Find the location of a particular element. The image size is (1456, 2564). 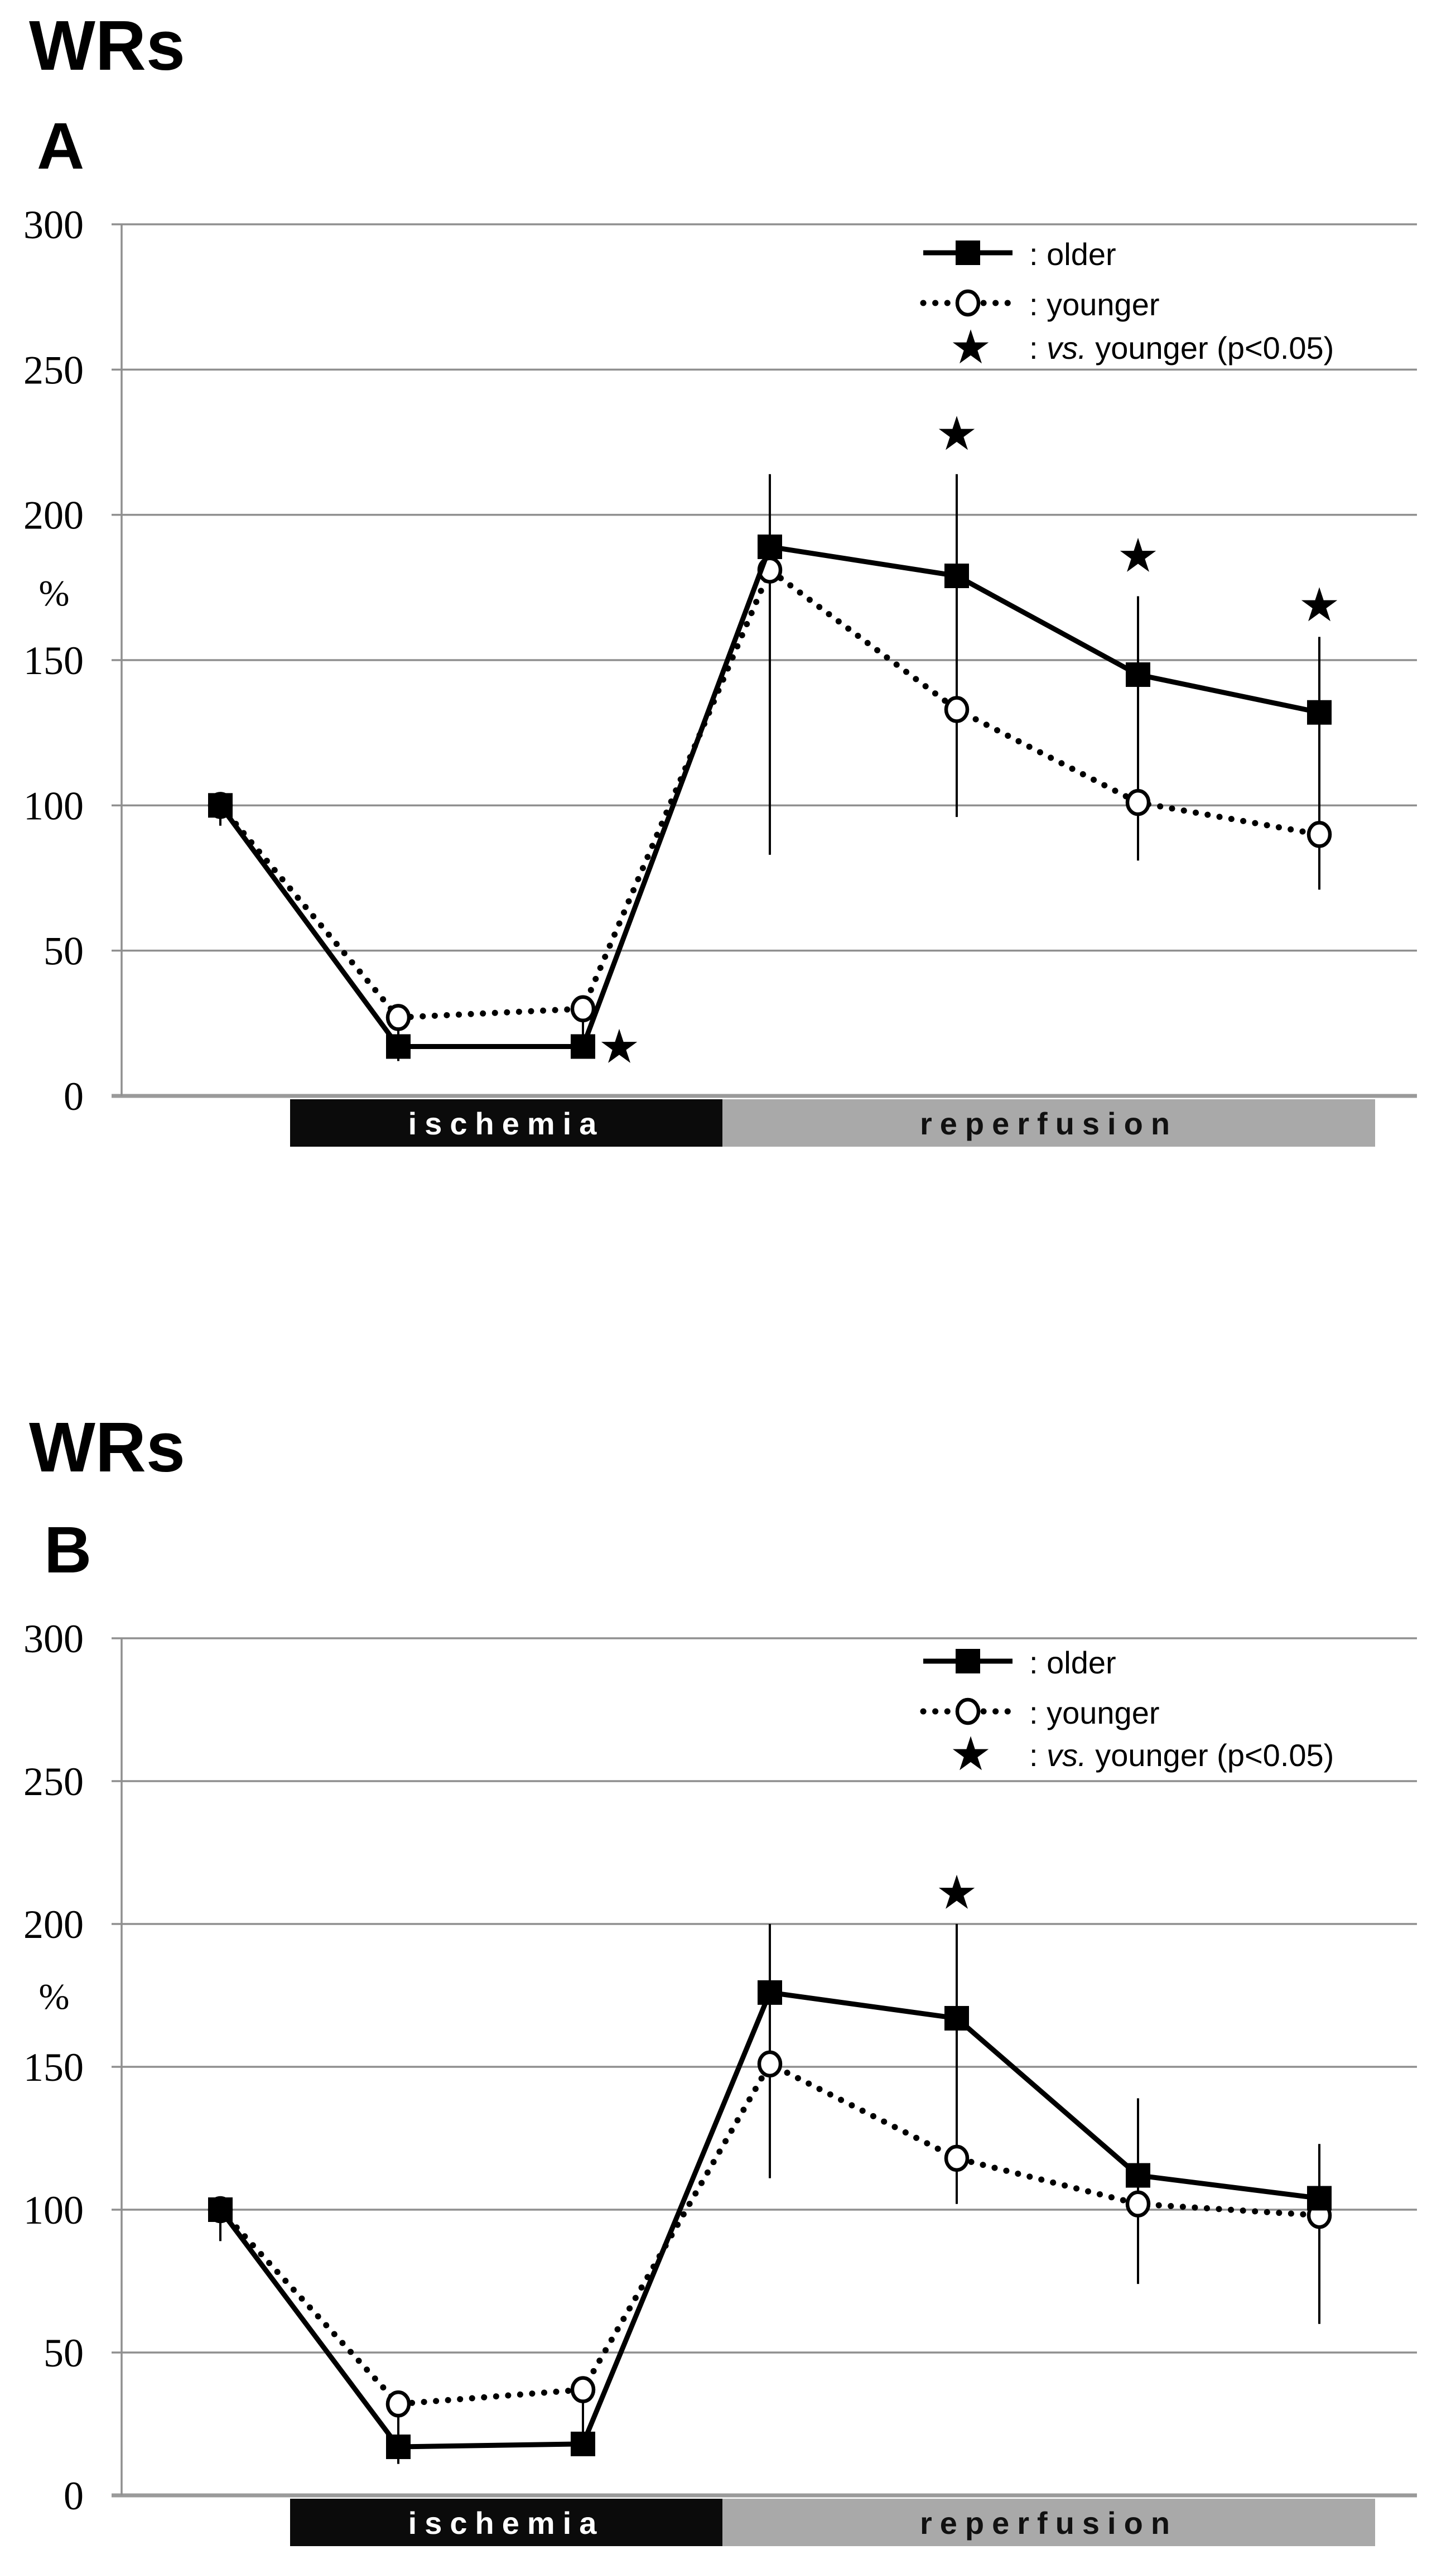

panel-label-b: B is located at coordinates (67, 1550).